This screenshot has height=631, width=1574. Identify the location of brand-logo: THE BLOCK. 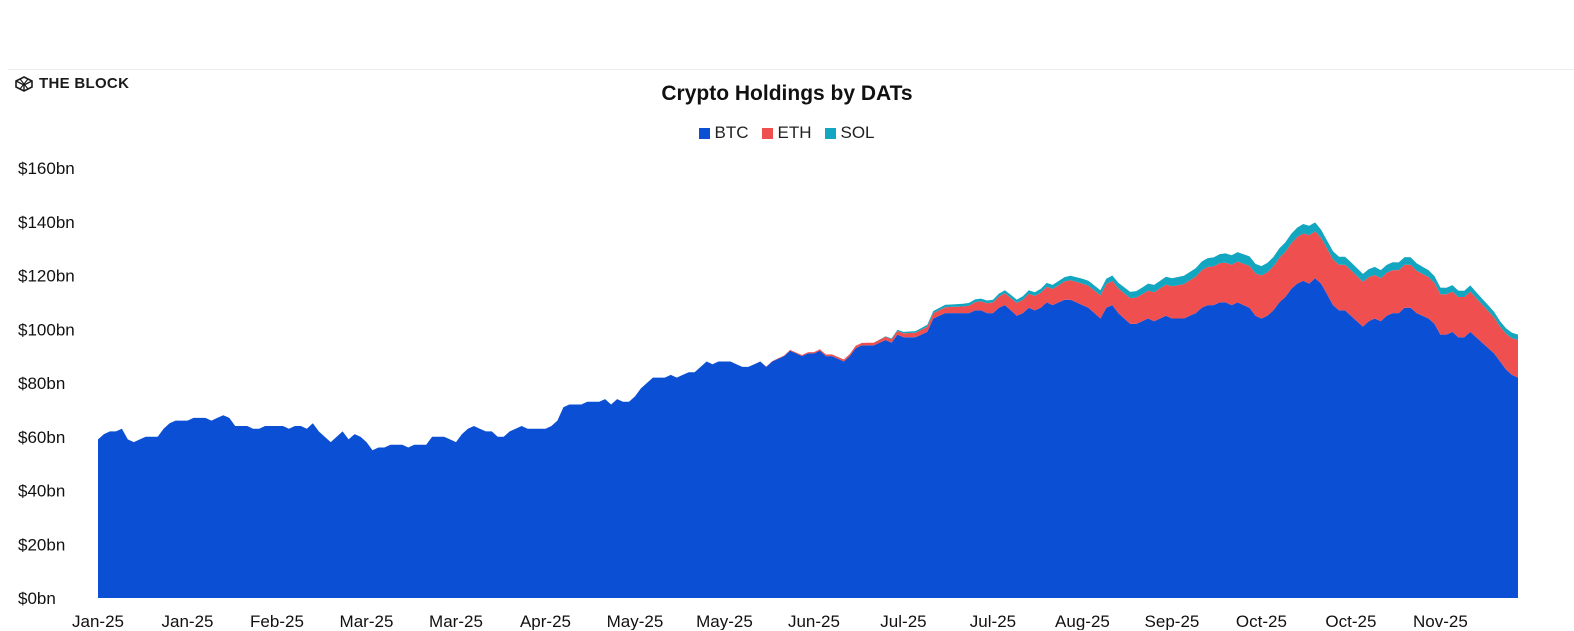
(71, 83).